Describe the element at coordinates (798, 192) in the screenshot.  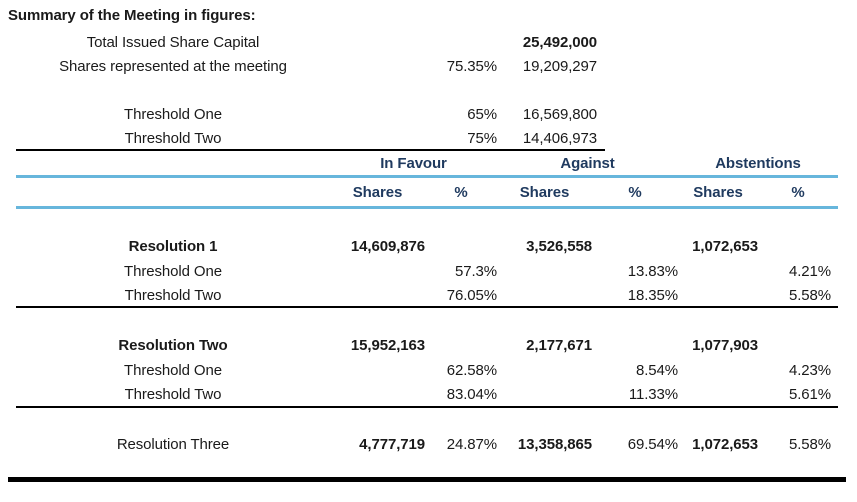
I see `subheader-abstain-pct: %` at that location.